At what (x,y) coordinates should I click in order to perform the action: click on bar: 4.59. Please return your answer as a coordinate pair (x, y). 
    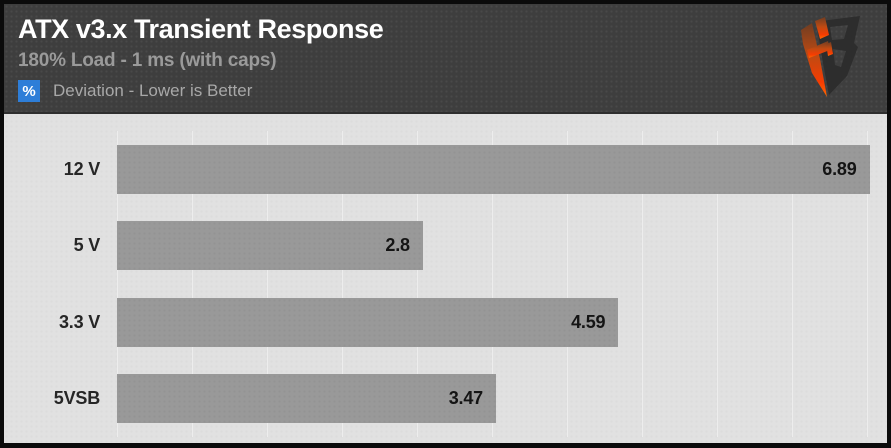
    Looking at the image, I should click on (368, 322).